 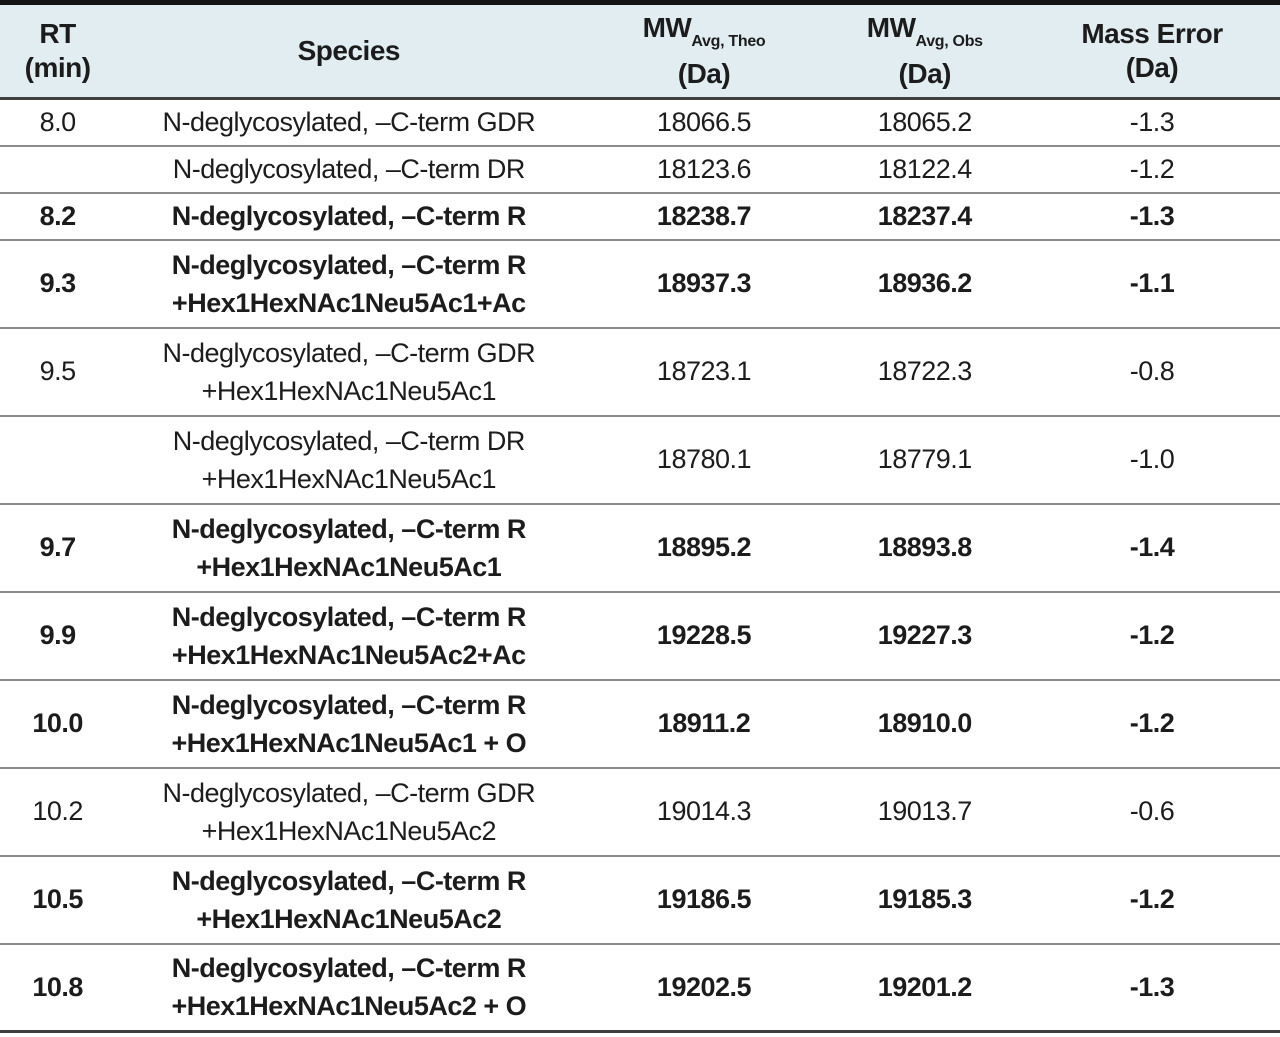 I want to click on col-header-rt: RT (min), so click(x=57, y=51).